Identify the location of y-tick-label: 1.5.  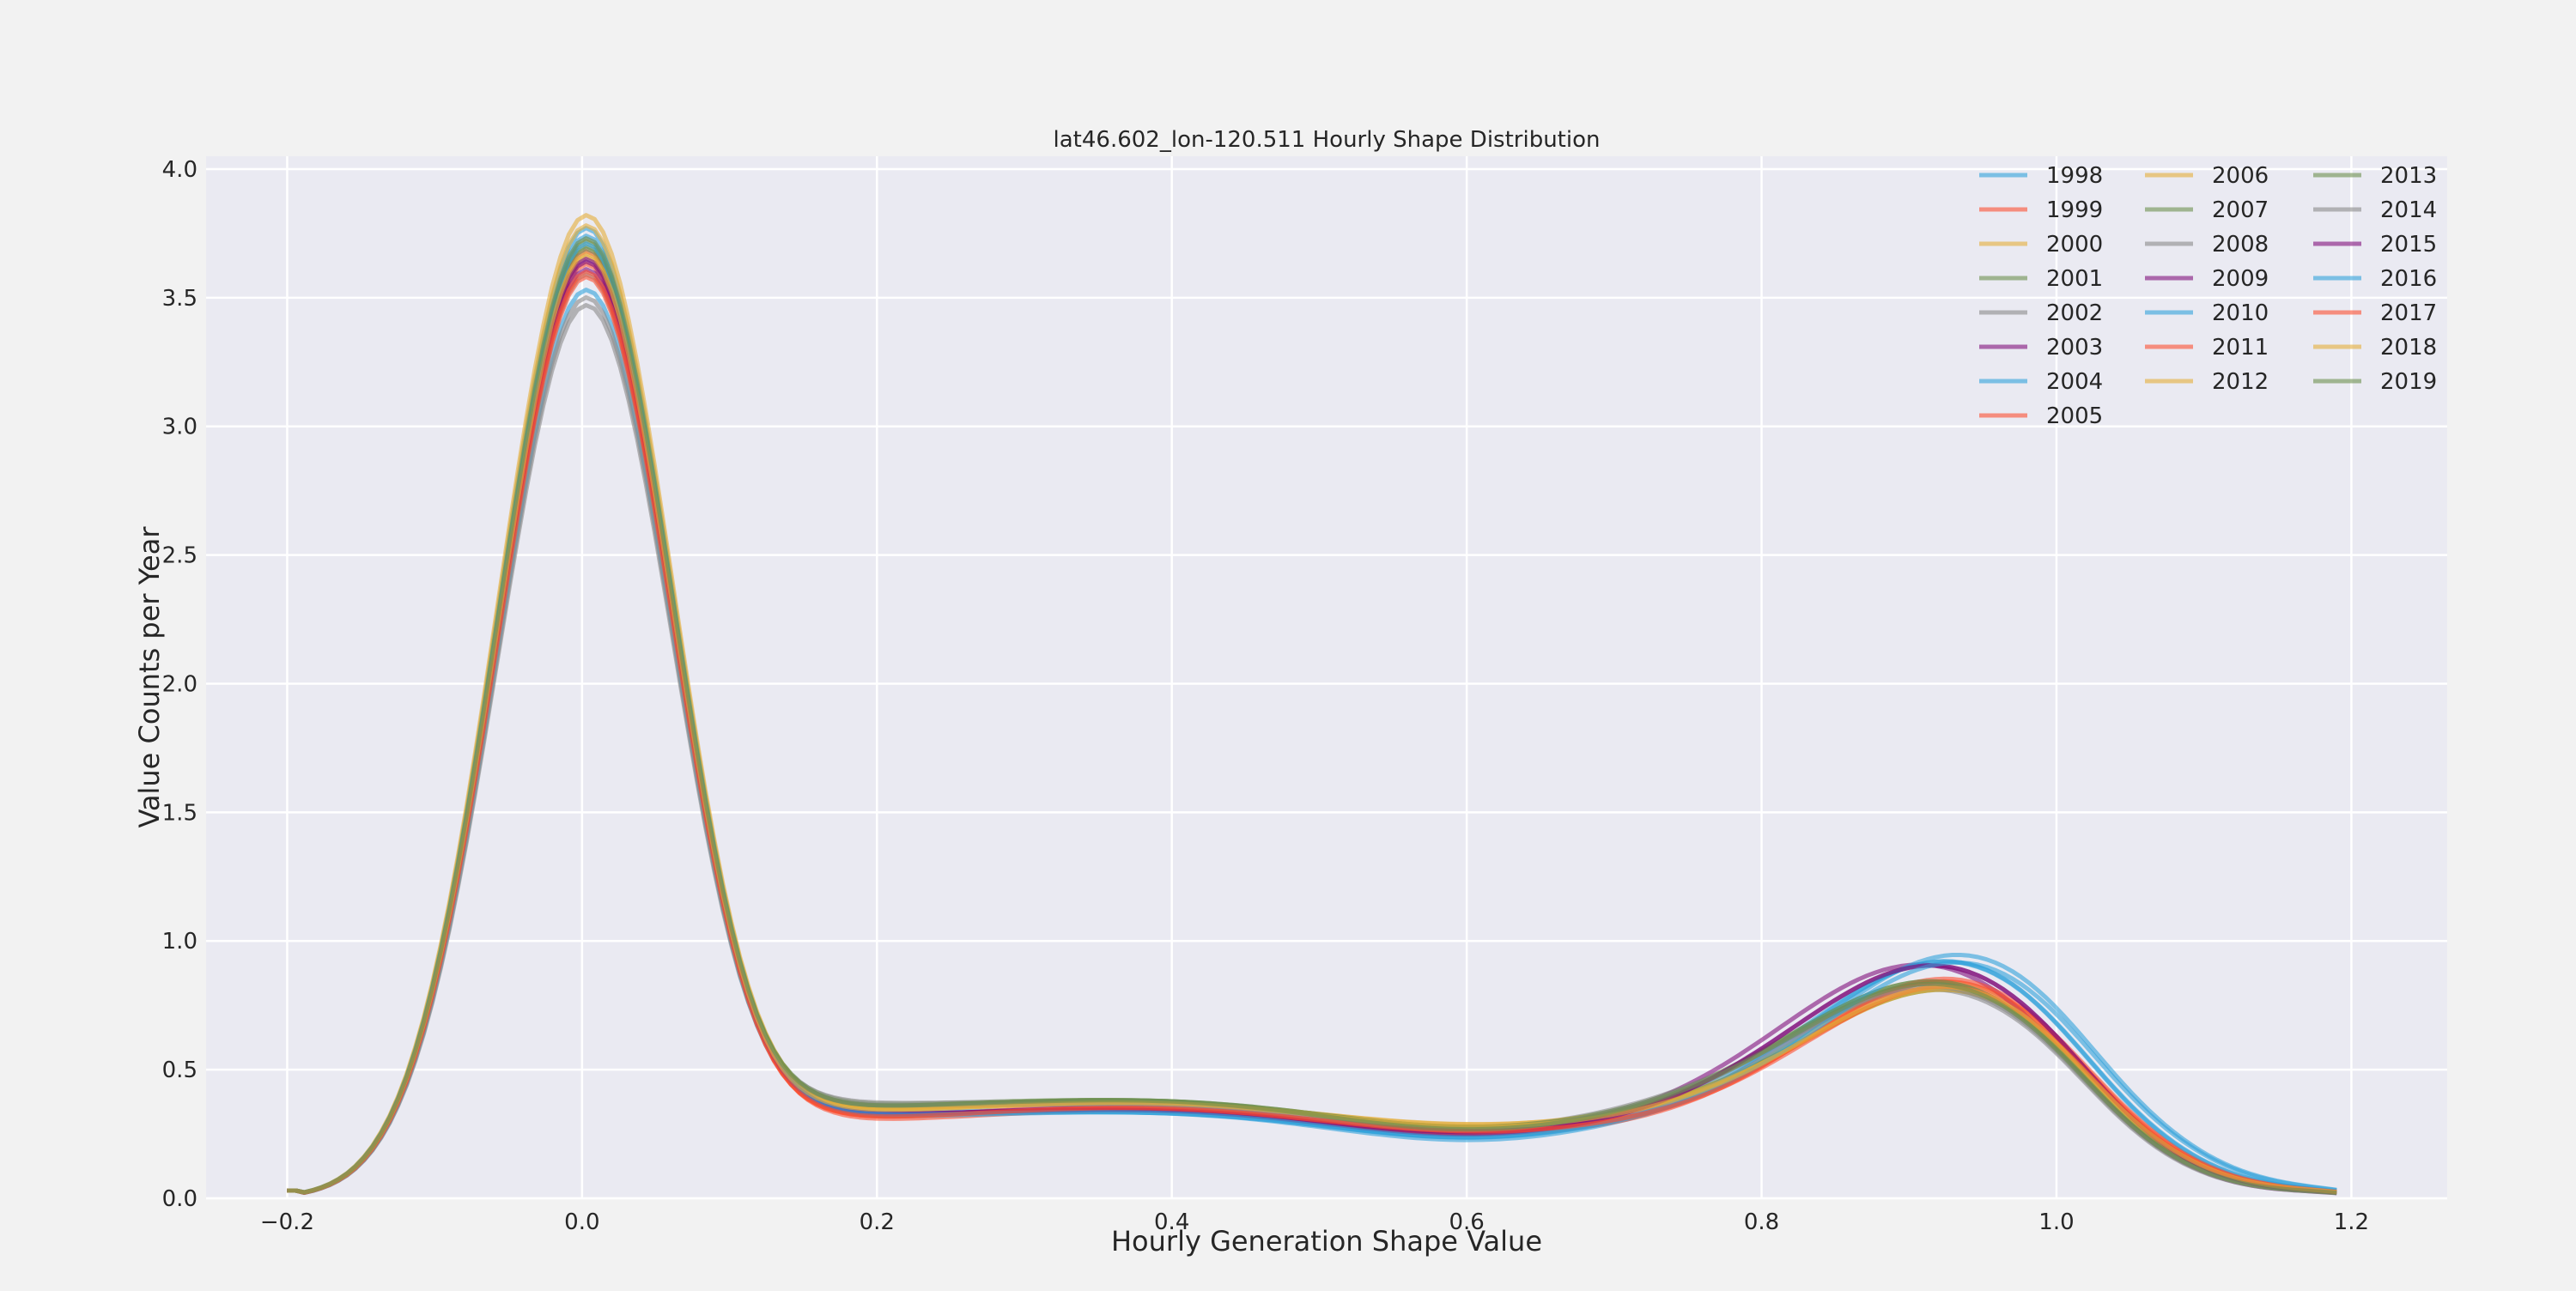
(180, 813).